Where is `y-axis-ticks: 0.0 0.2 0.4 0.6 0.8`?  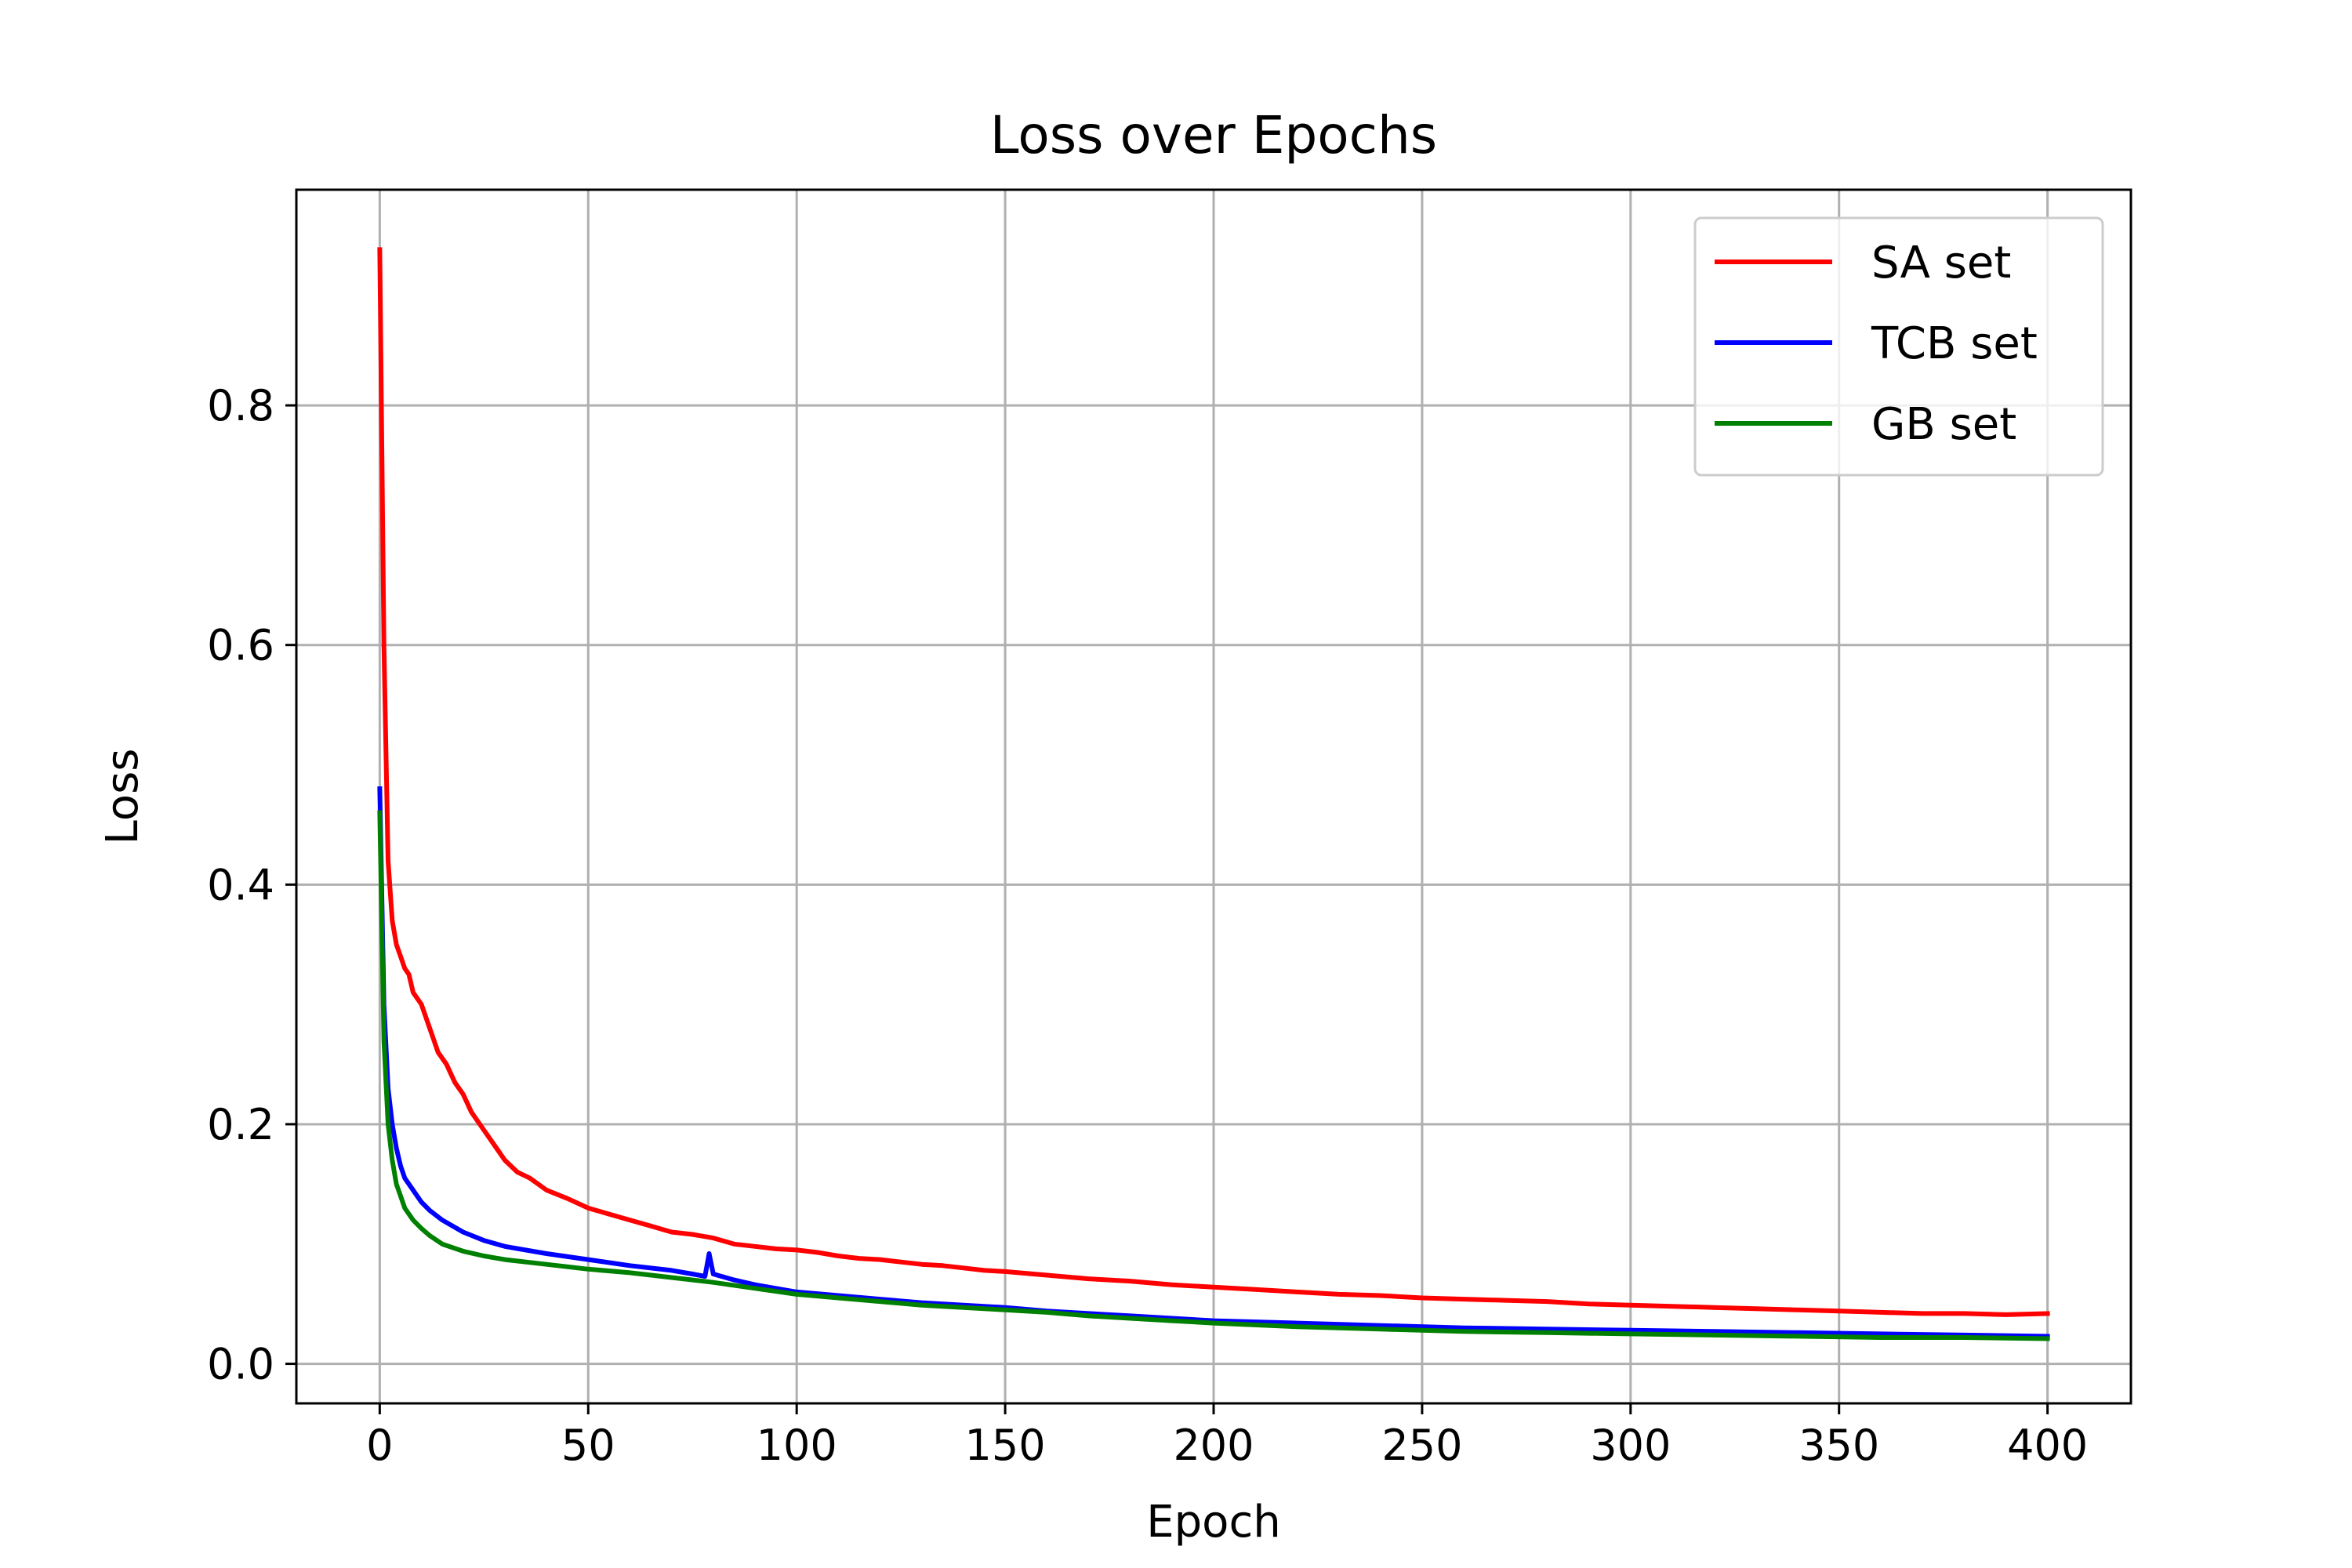 y-axis-ticks: 0.0 0.2 0.4 0.6 0.8 is located at coordinates (251, 885).